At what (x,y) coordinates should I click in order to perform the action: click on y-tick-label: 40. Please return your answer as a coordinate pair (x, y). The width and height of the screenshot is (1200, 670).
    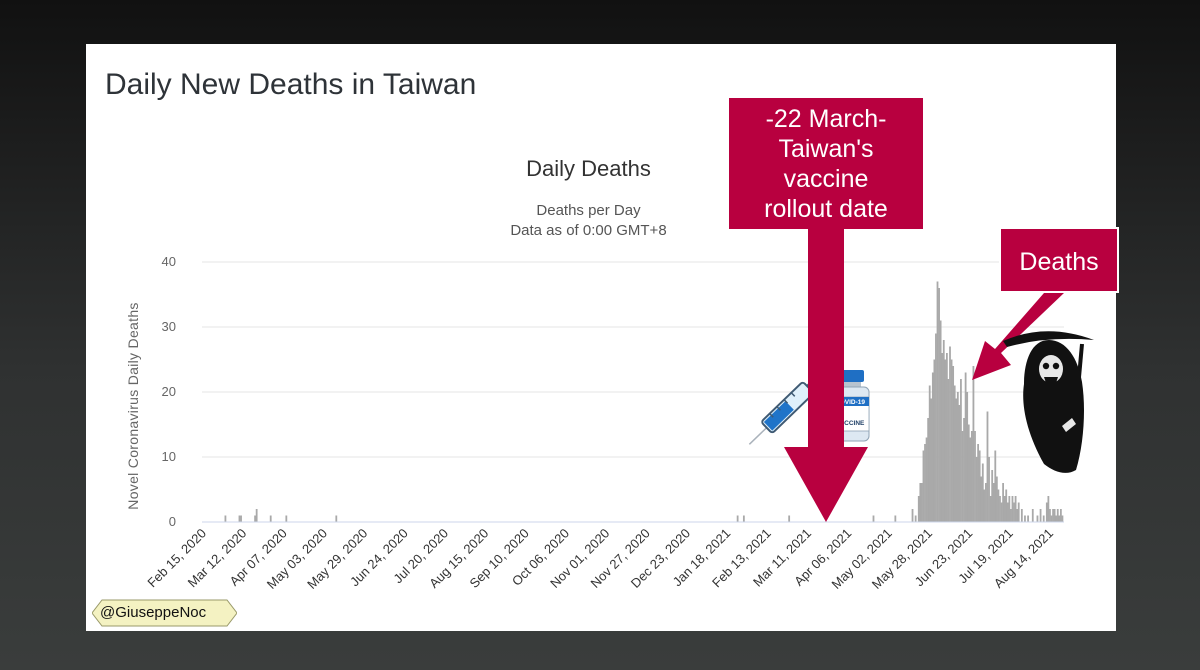
    Looking at the image, I should click on (169, 261).